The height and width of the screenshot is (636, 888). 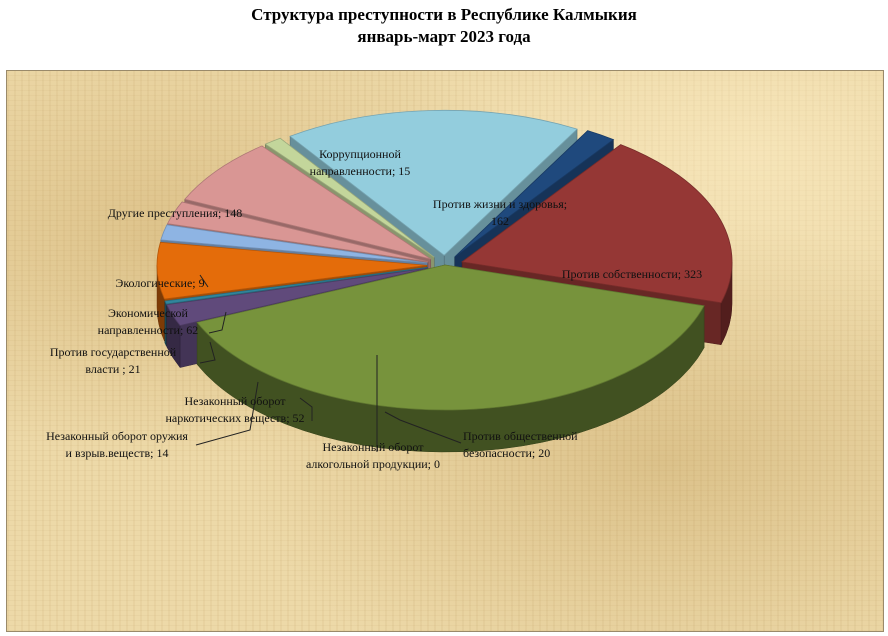 What do you see at coordinates (500, 204) in the screenshot?
I see `data-label-line: Против жизни и здоровья;` at bounding box center [500, 204].